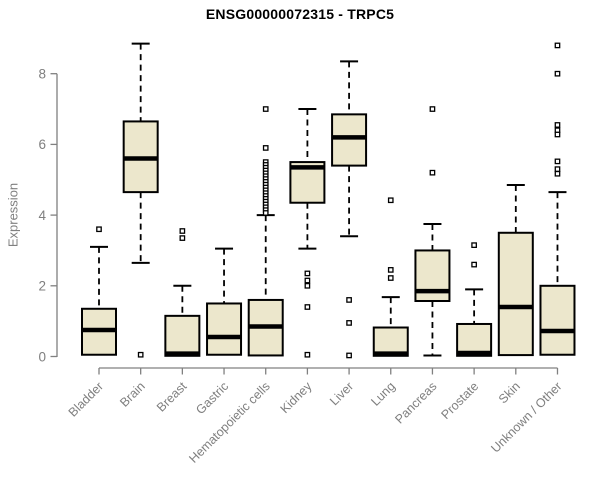  Describe the element at coordinates (349, 209) in the screenshot. I see `boxplot-liver` at that location.